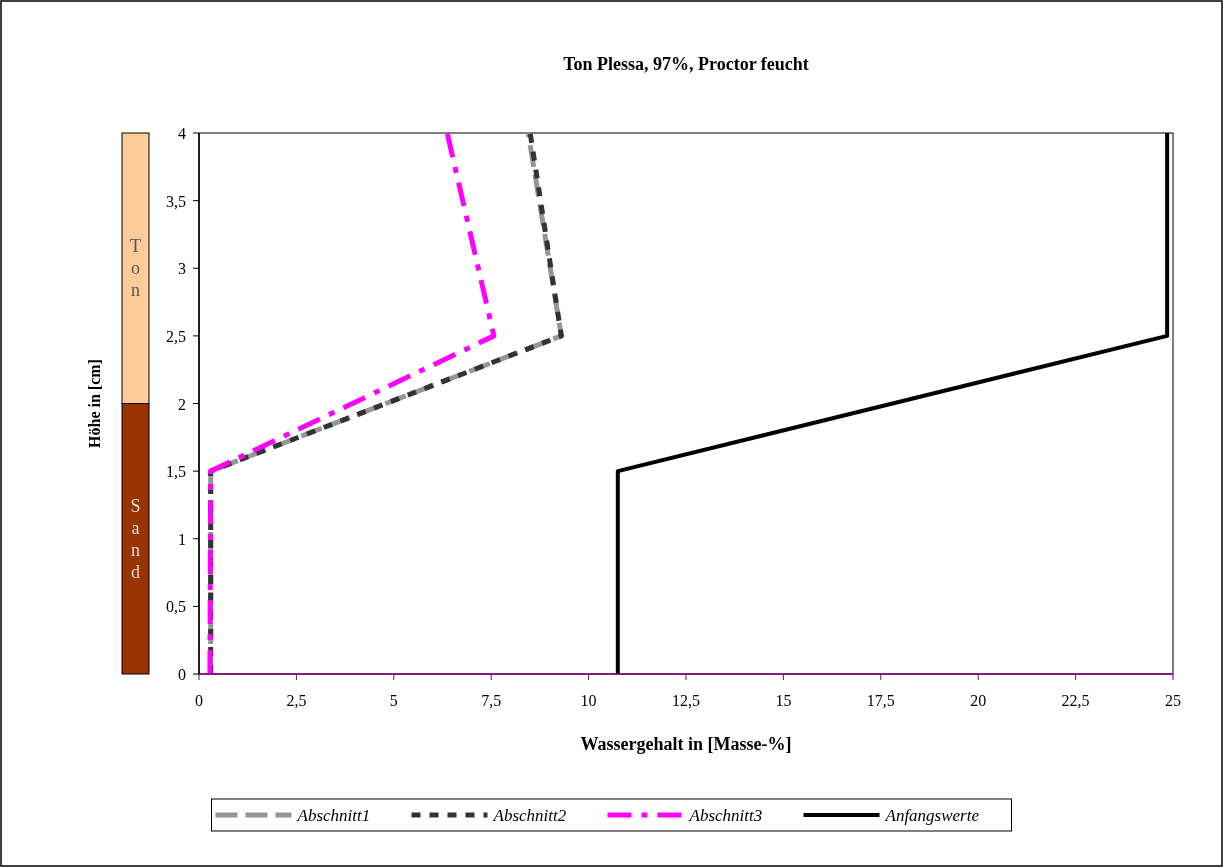 This screenshot has height=867, width=1223. I want to click on y-tick-label: 3, so click(182, 269).